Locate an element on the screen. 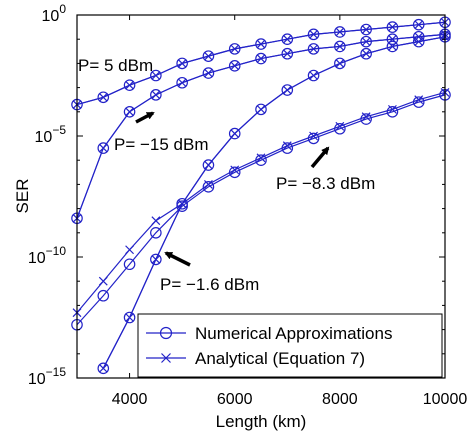 Image resolution: width=474 pixels, height=433 pixels. y-tick-exponent: −15 is located at coordinates (56, 372).